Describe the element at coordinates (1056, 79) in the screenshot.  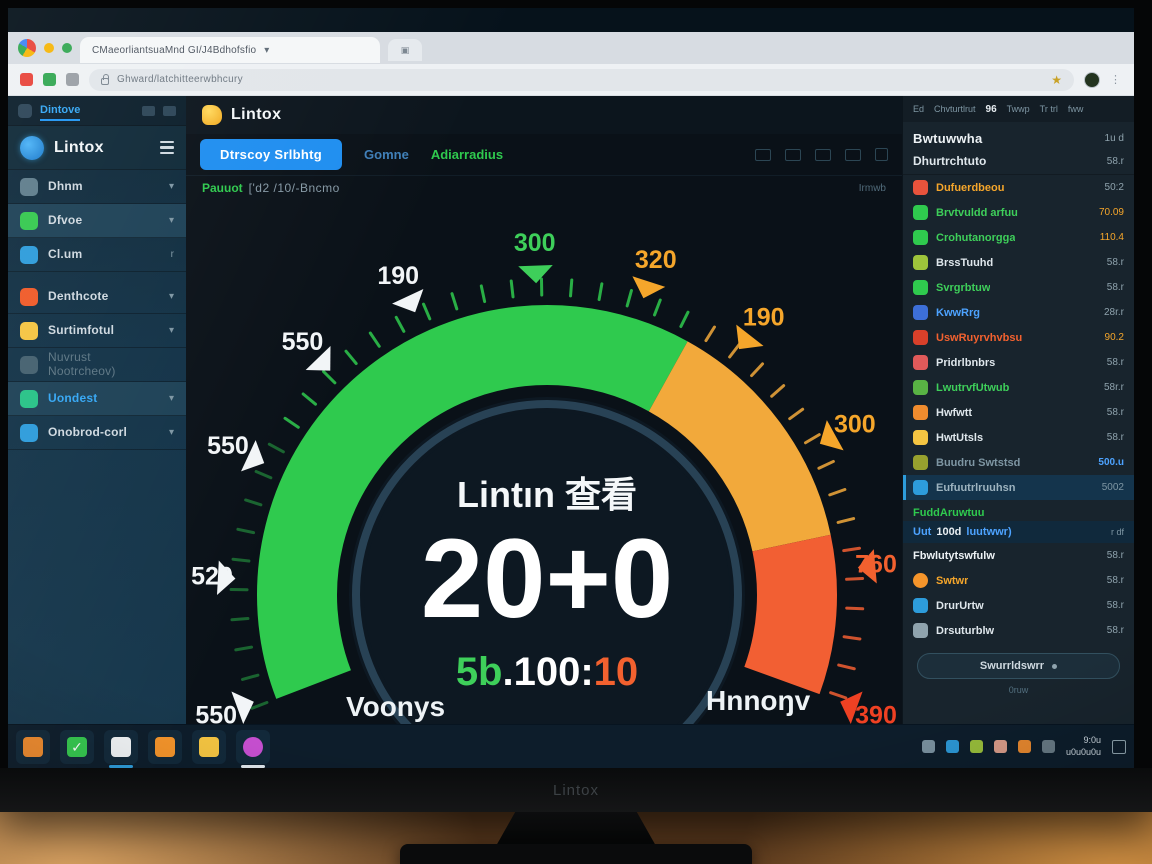
I see `bookmark-star-icon: ★` at that location.